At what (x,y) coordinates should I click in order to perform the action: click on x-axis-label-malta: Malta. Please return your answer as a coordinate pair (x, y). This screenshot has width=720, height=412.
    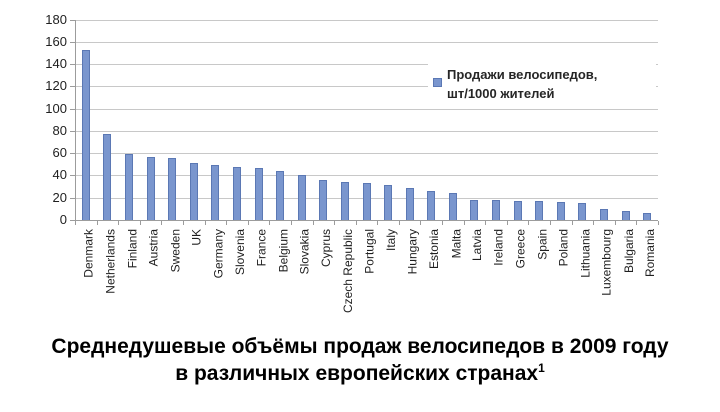
    Looking at the image, I should click on (455, 244).